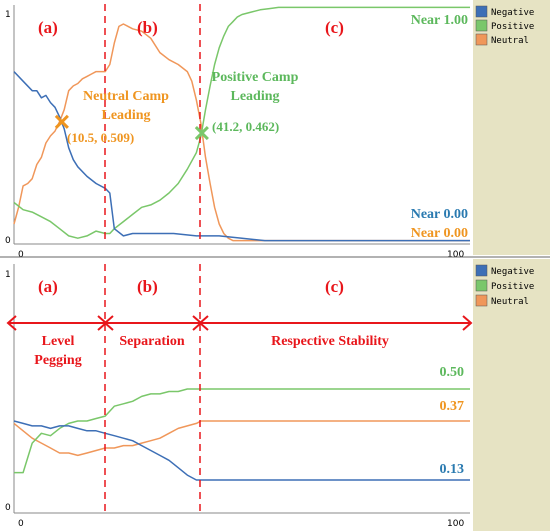  I want to click on bottom-xtick-100: 100, so click(455, 524).